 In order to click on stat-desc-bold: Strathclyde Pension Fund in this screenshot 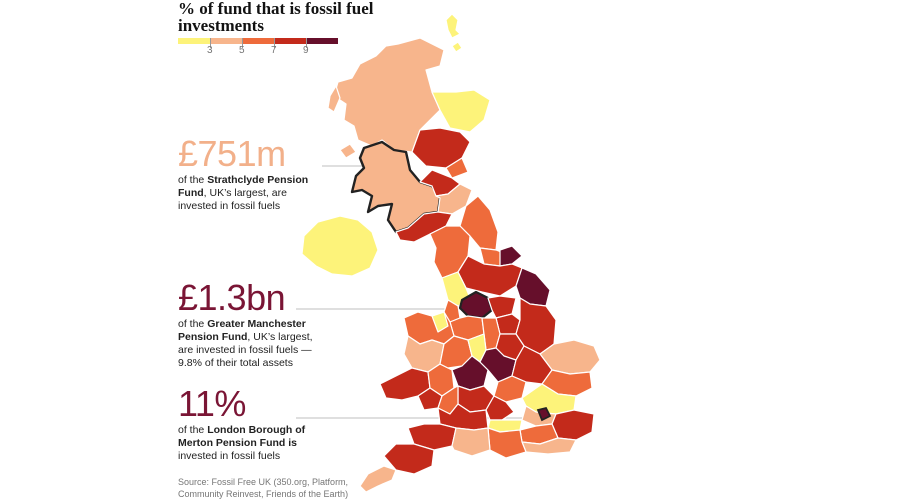, I will do `click(243, 186)`.